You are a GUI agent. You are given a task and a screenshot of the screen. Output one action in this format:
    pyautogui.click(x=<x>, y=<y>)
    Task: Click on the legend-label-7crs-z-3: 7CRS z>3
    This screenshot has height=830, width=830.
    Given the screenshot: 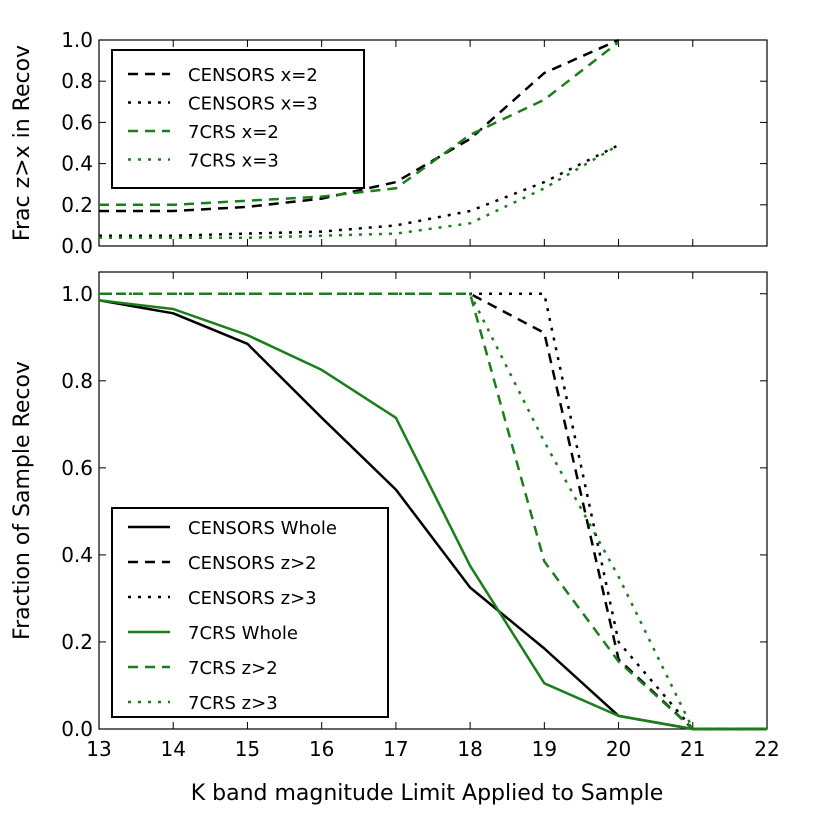 What is the action you would take?
    pyautogui.click(x=233, y=703)
    